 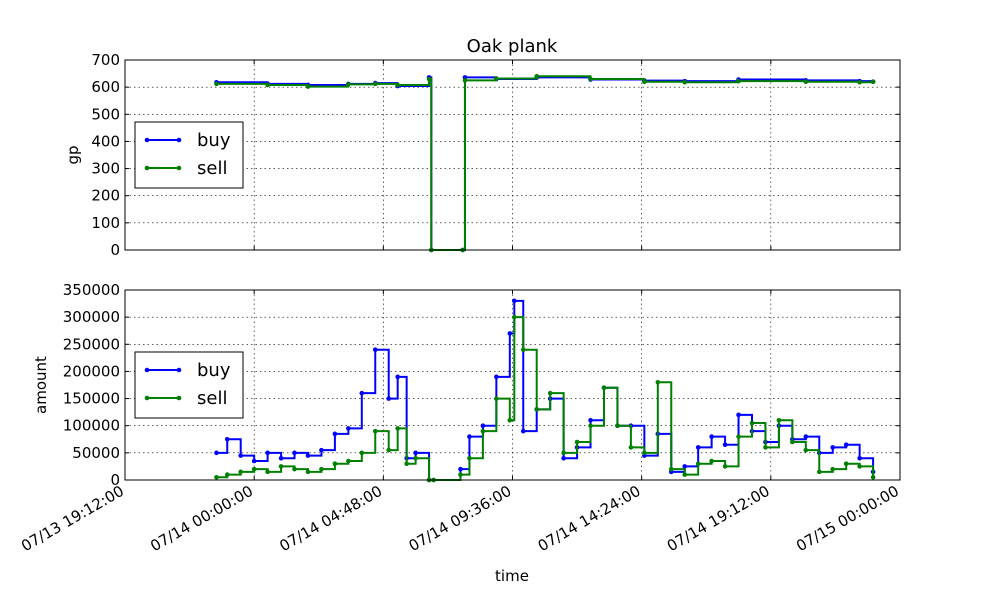 I want to click on y-tick-label: 200000, so click(x=91, y=371).